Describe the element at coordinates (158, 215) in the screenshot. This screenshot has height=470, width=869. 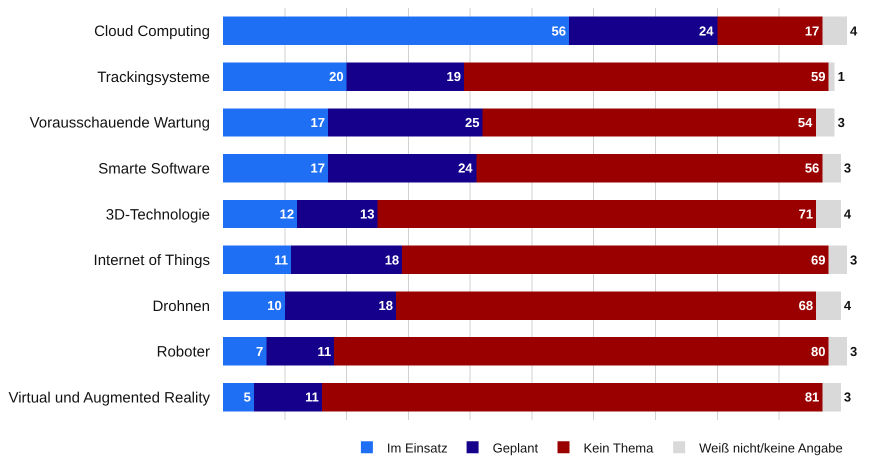
I see `y-tick-label: 3D-Technologie` at that location.